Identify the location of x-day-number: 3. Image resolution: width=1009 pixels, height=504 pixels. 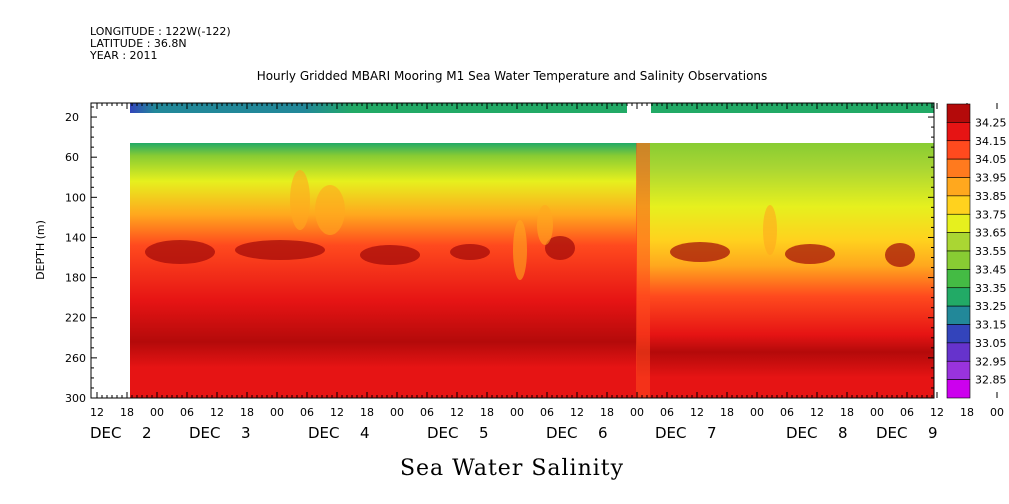
(246, 433).